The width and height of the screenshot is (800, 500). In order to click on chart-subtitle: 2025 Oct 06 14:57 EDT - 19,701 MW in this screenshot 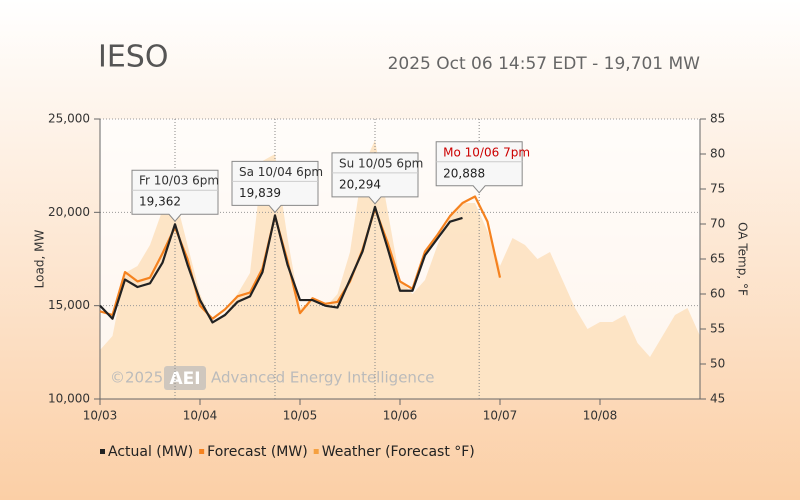, I will do `click(544, 64)`.